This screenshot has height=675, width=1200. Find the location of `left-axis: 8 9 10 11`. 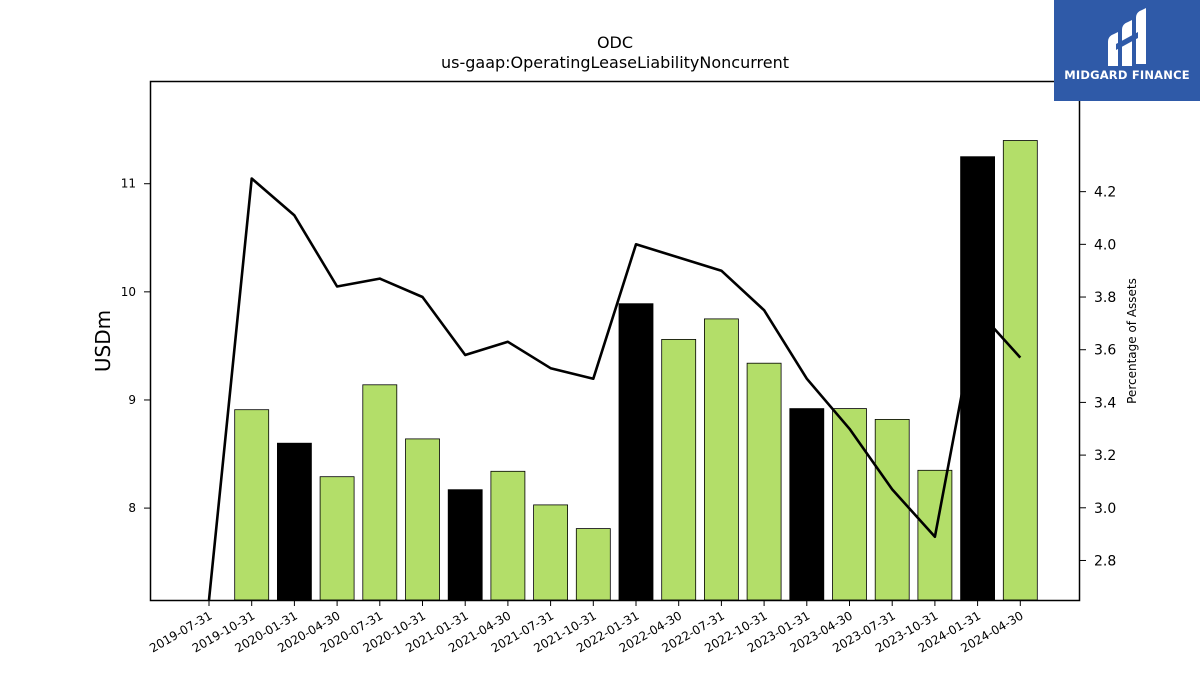

left-axis: 8 9 10 11 is located at coordinates (135, 346).